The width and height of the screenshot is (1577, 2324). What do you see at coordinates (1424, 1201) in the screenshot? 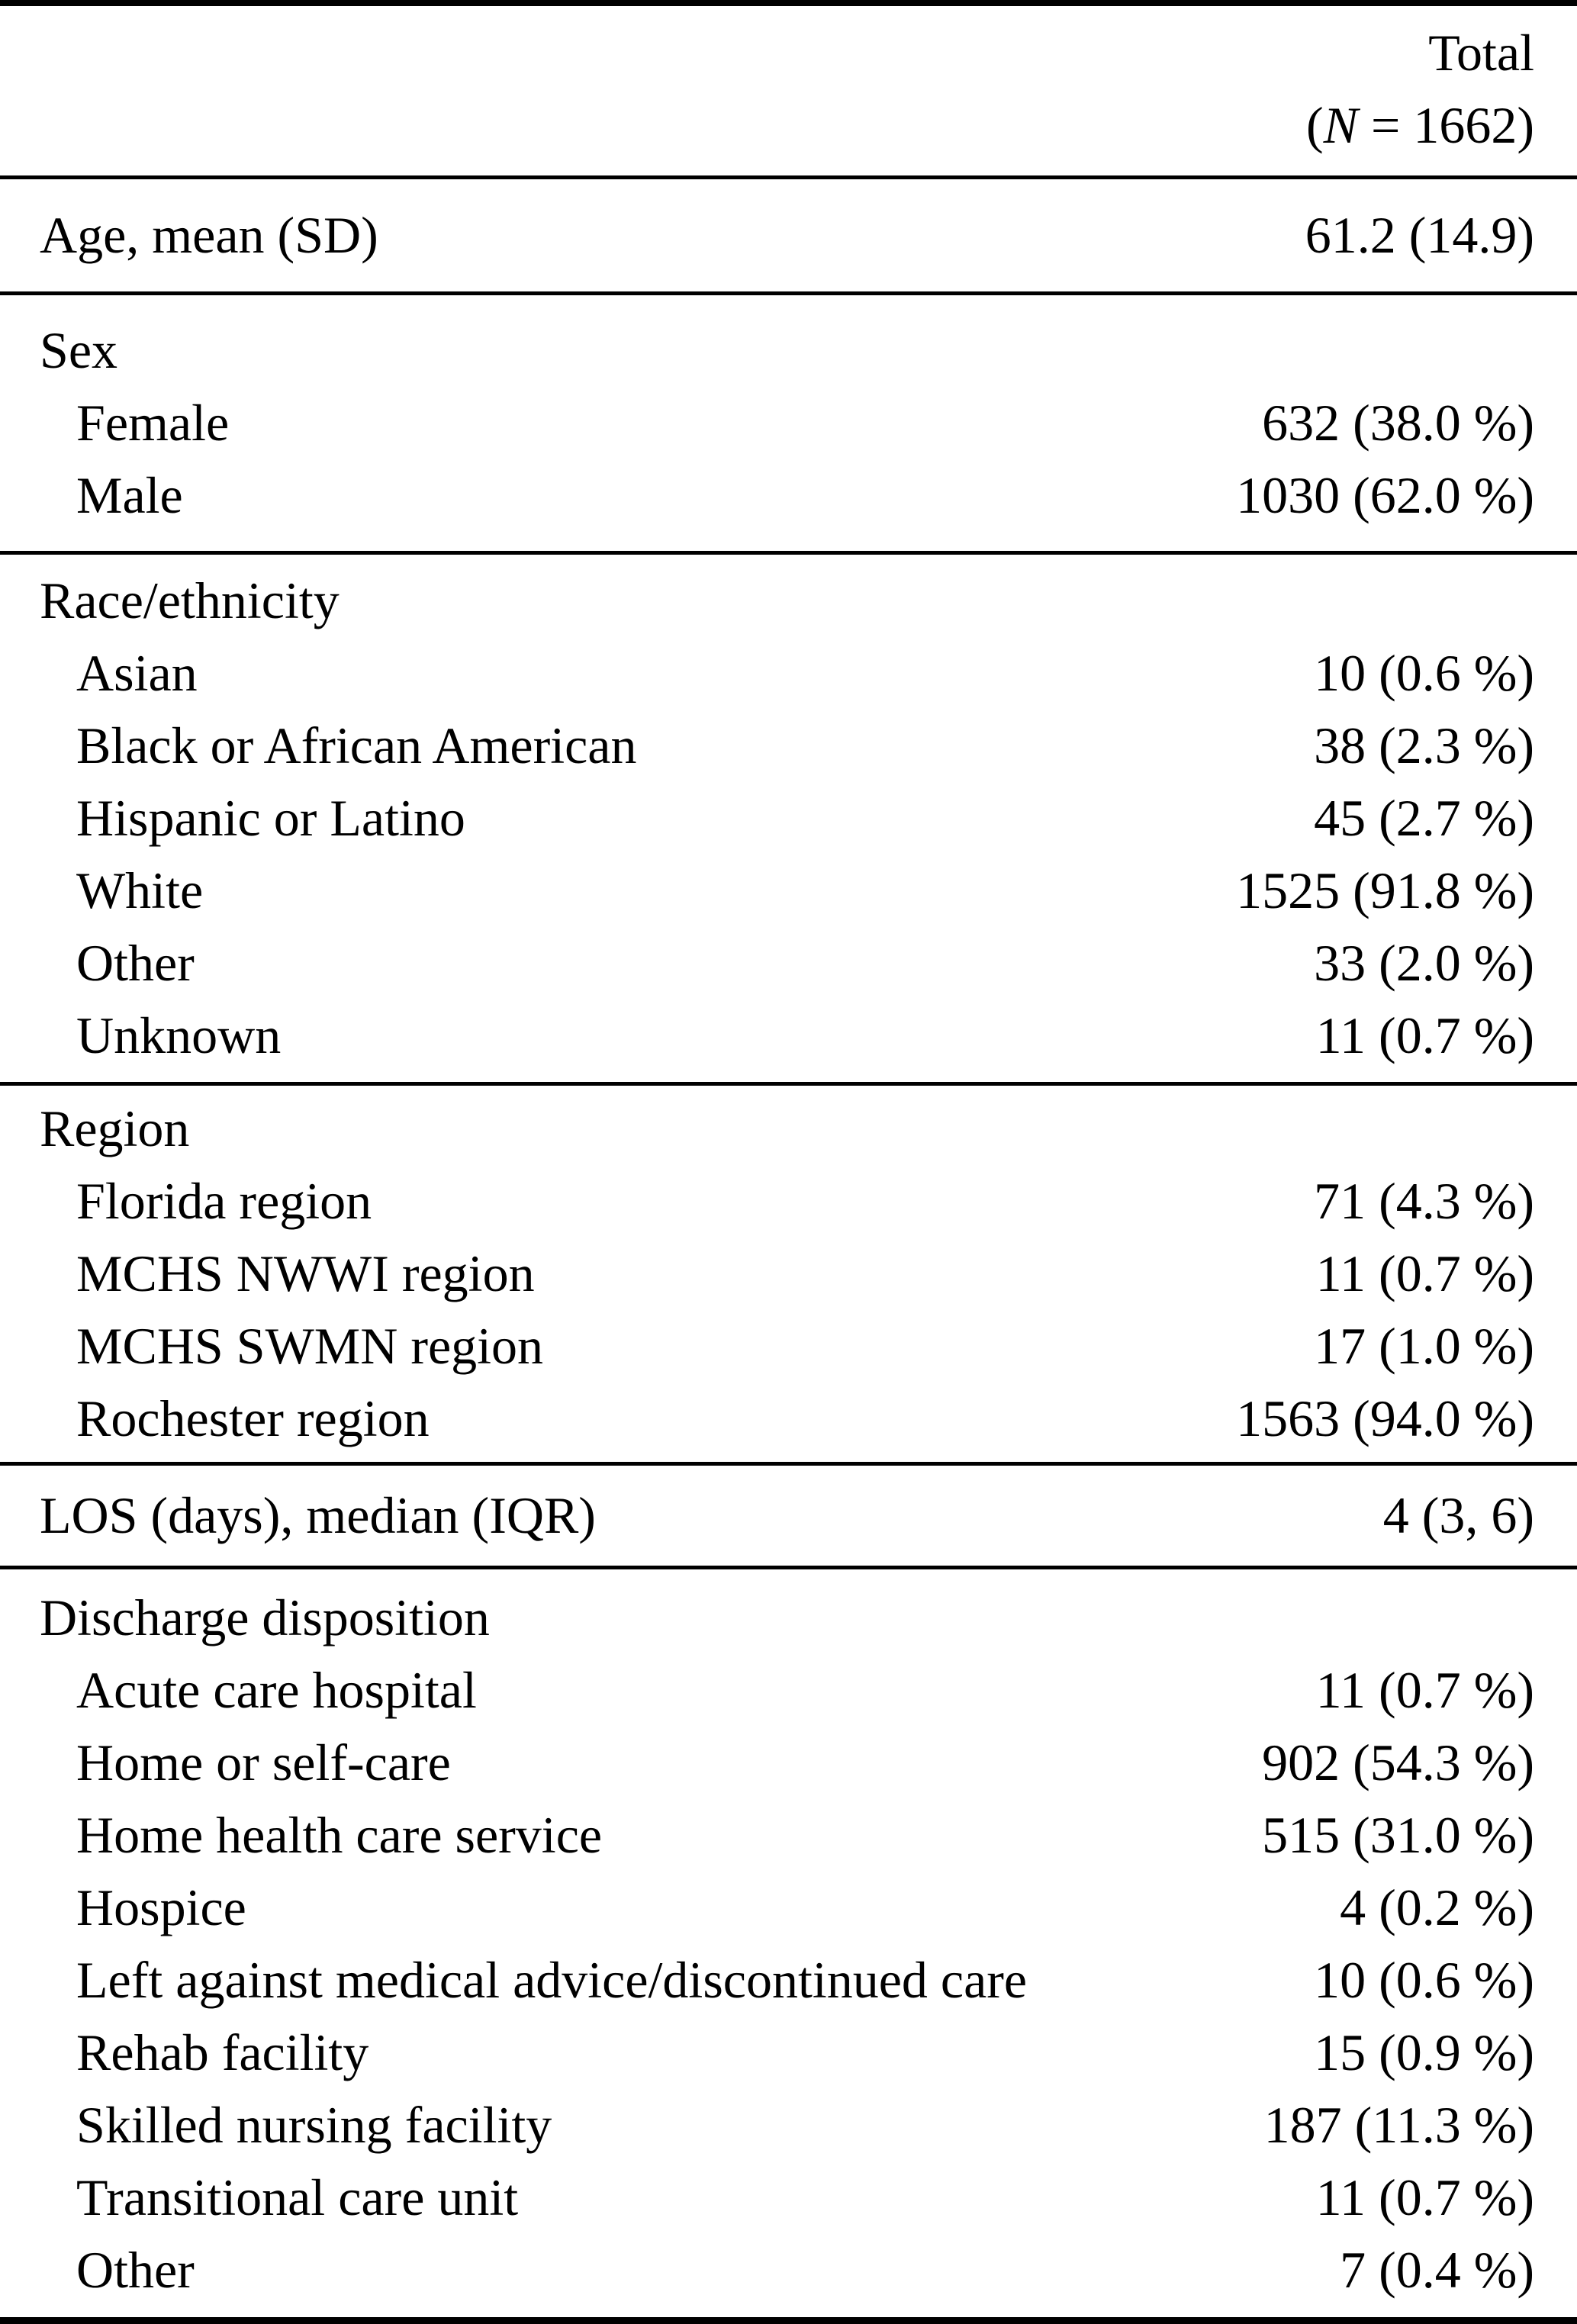
I see `row-value: 71 (4.3 %)` at bounding box center [1424, 1201].